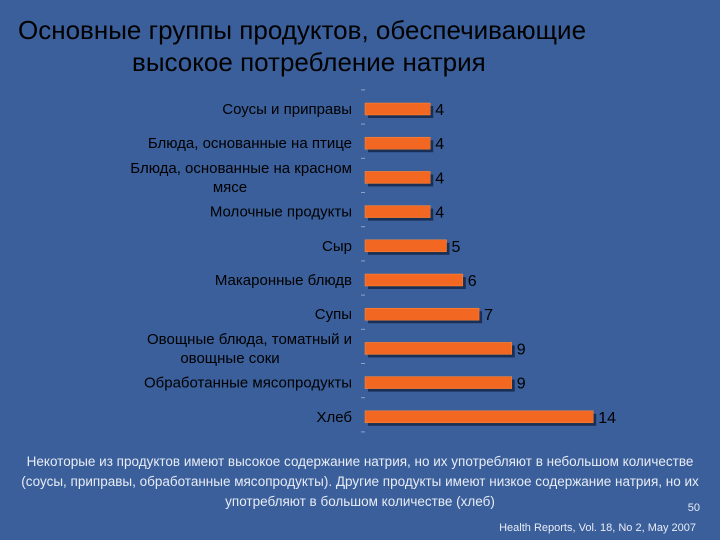  I want to click on category-label: Обработанные мясопродукты, so click(248, 383).